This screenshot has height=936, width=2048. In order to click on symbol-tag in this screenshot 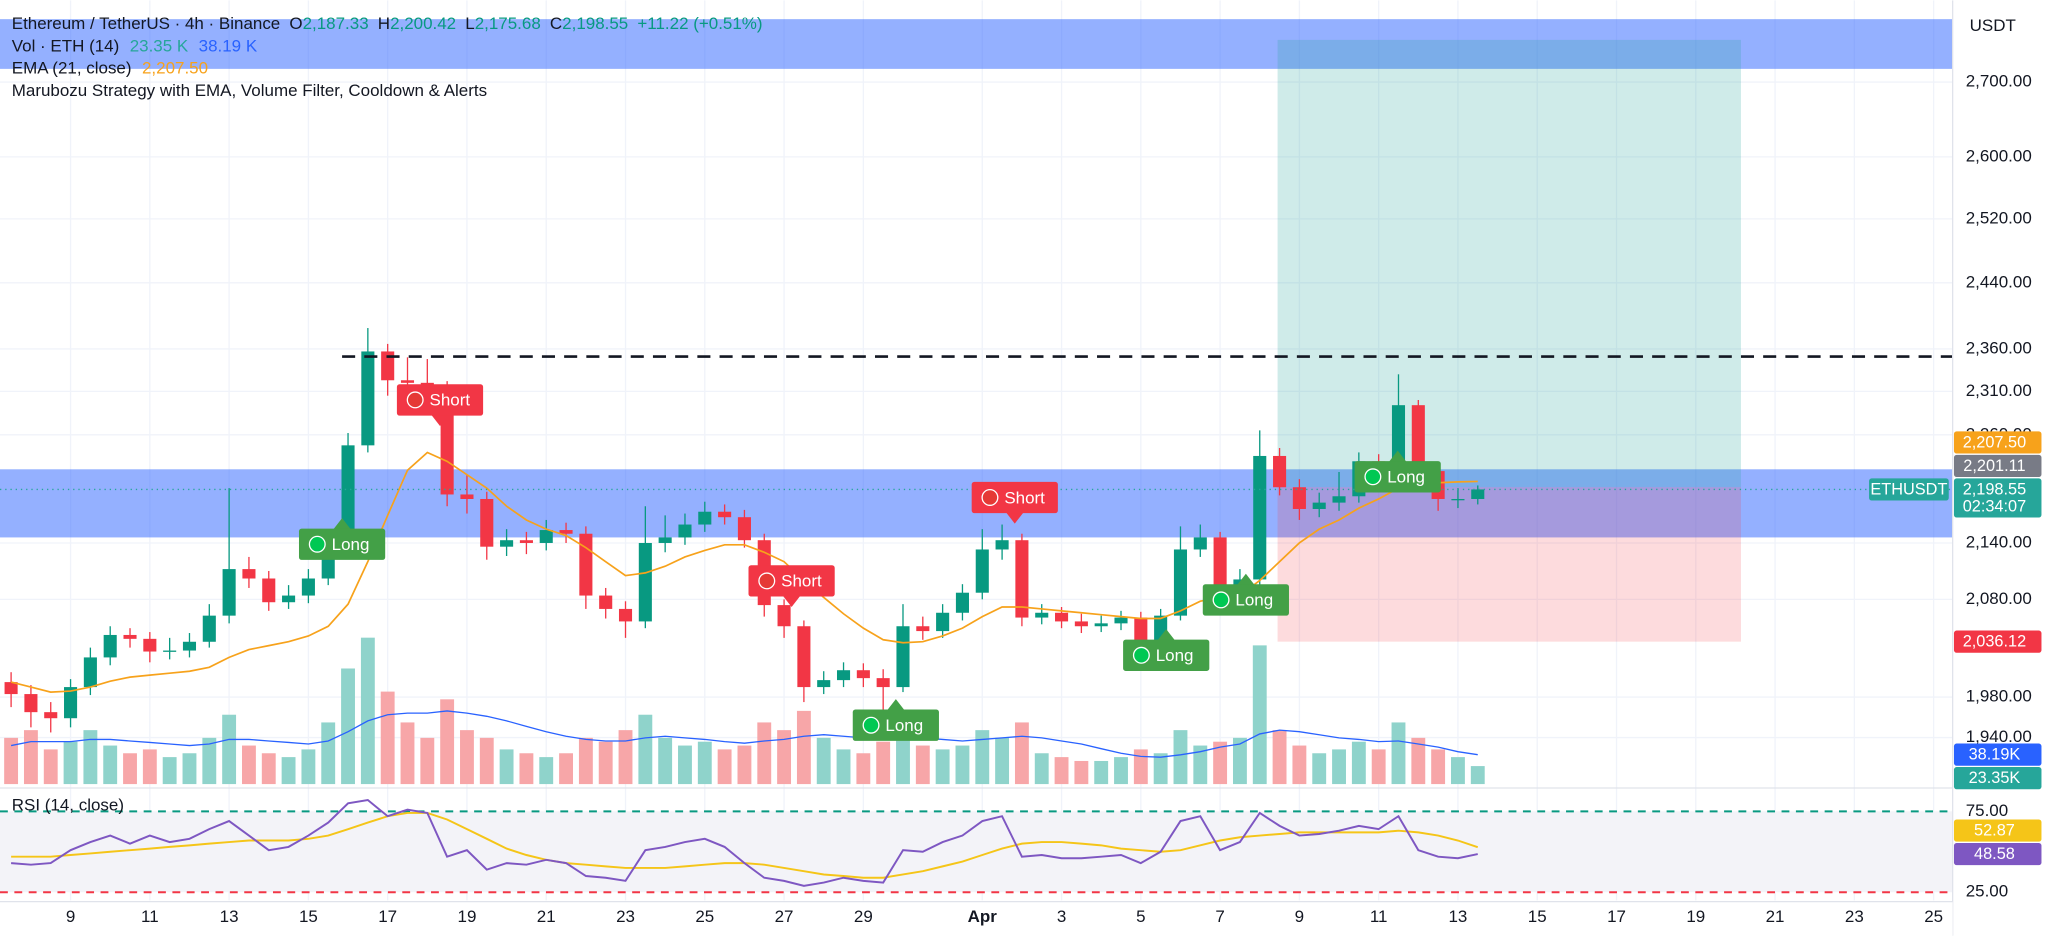, I will do `click(1909, 489)`.